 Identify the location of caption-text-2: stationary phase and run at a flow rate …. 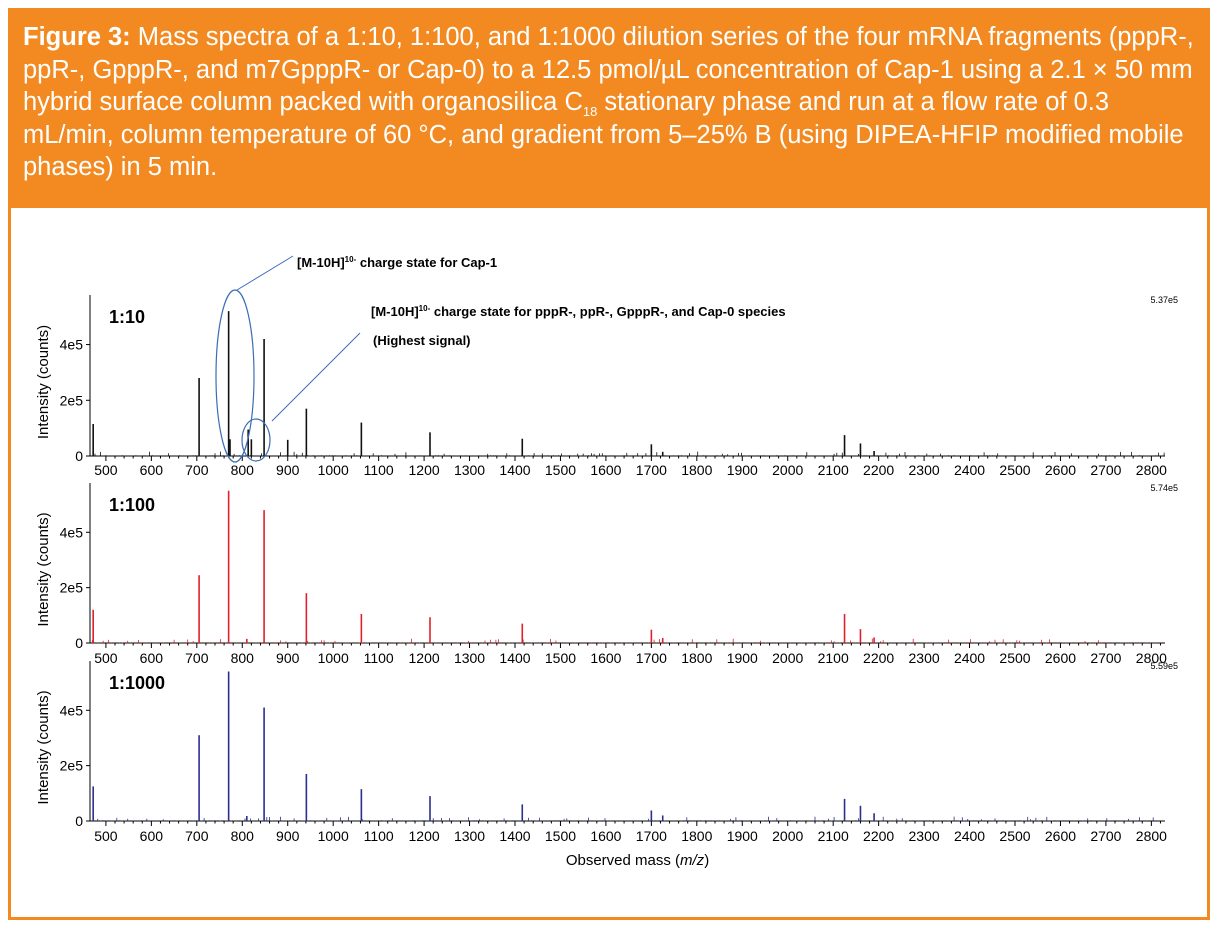
(603, 134).